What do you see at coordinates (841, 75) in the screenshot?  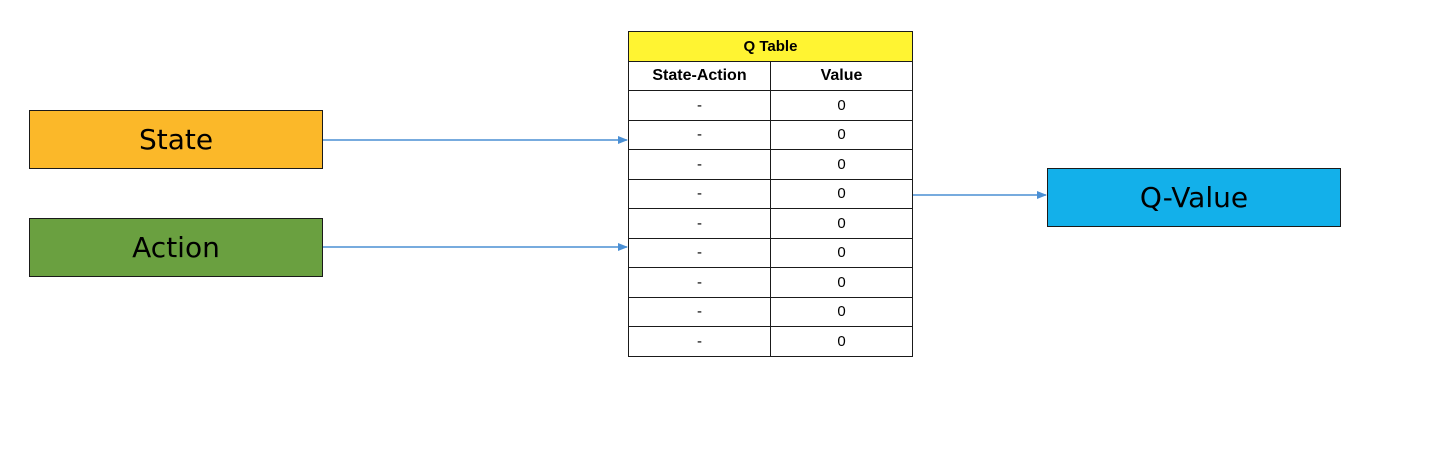 I see `q-table-header-value: Value` at bounding box center [841, 75].